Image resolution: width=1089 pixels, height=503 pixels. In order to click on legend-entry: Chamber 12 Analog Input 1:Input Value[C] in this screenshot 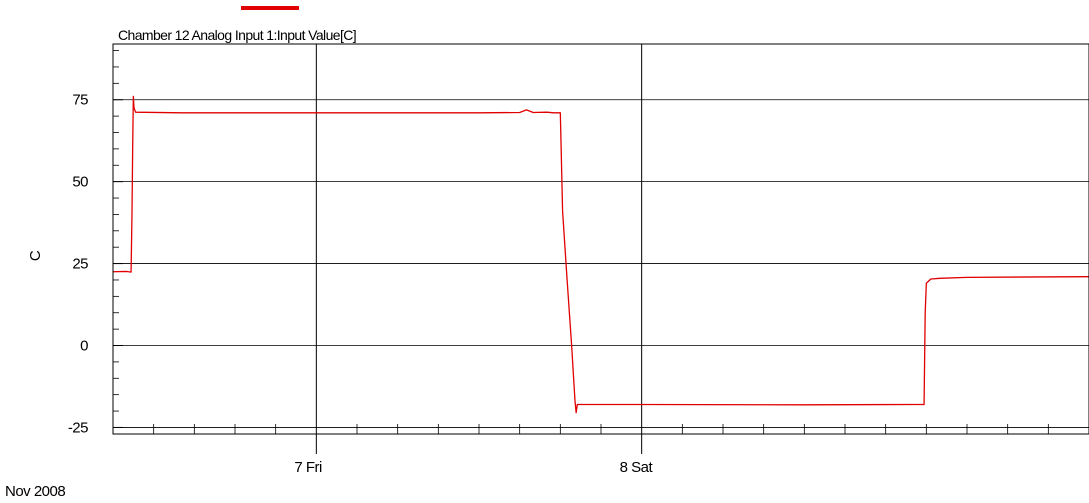, I will do `click(237, 35)`.